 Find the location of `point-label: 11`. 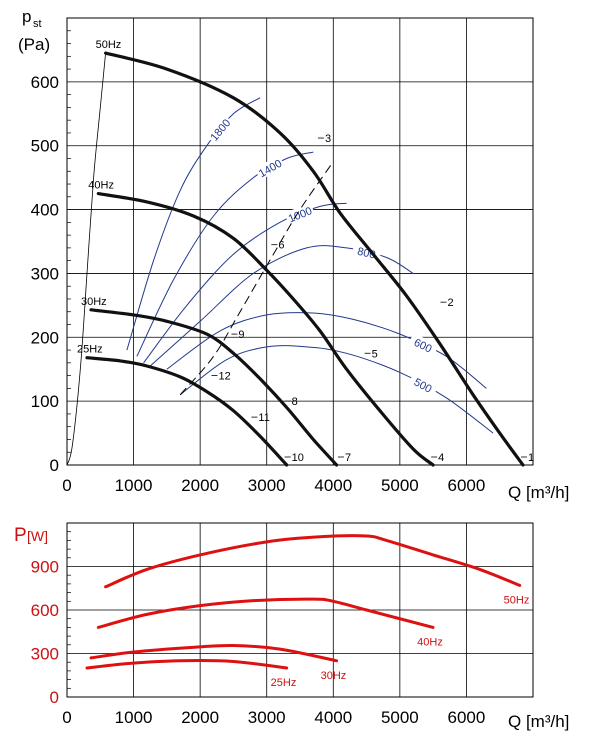

point-label: 11 is located at coordinates (263, 418).